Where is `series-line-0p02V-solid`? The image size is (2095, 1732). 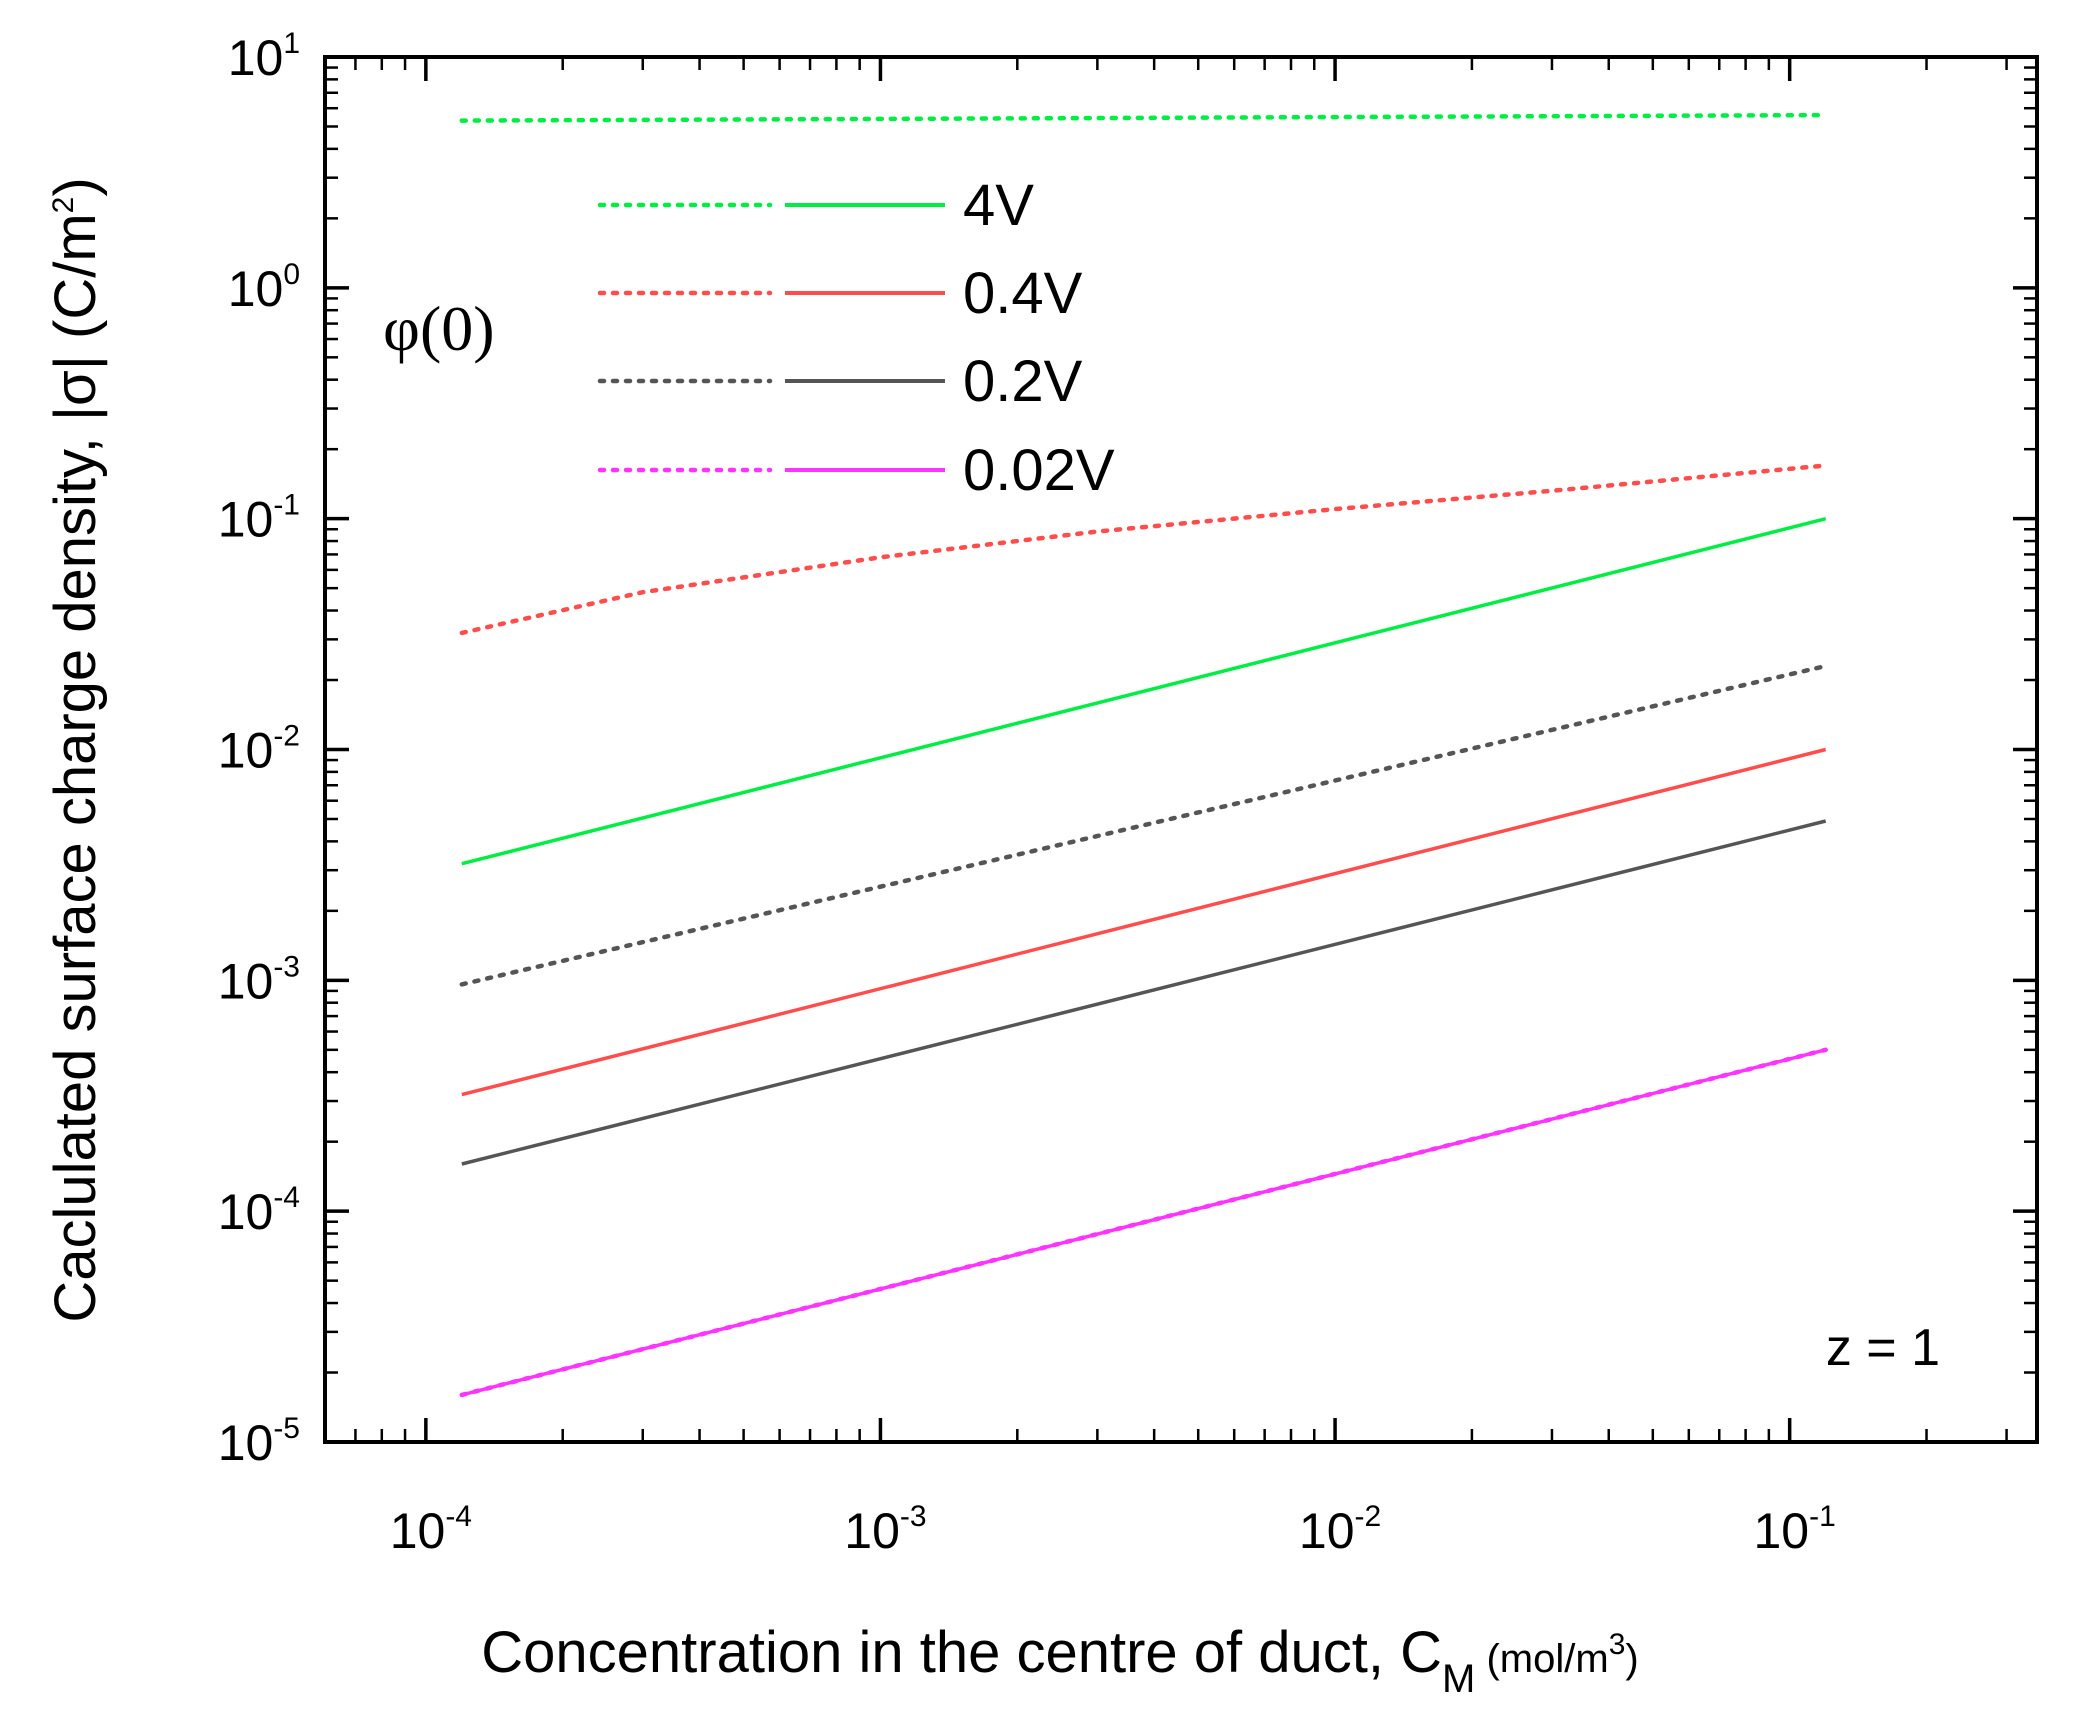 series-line-0p02V-solid is located at coordinates (1144, 1222).